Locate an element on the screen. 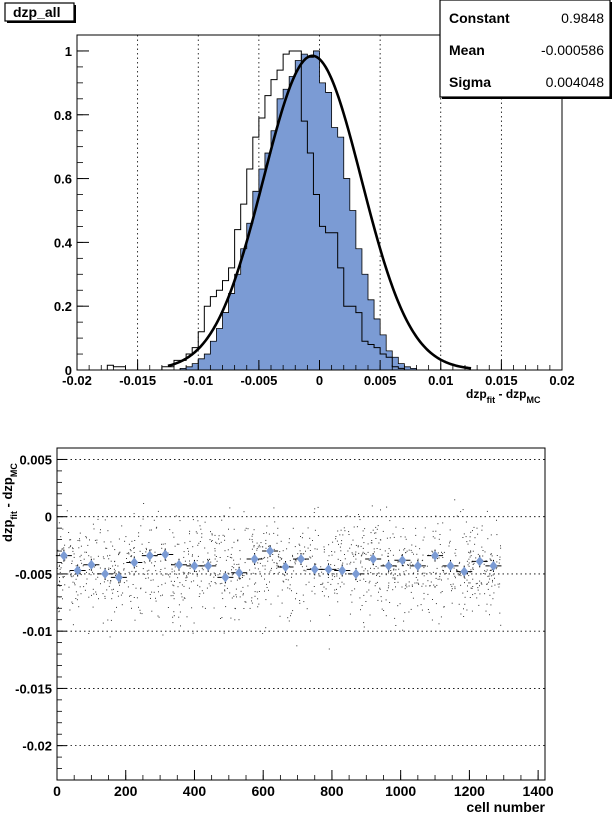 The height and width of the screenshot is (818, 612). scatter-x-tick-label: 800 is located at coordinates (332, 791).